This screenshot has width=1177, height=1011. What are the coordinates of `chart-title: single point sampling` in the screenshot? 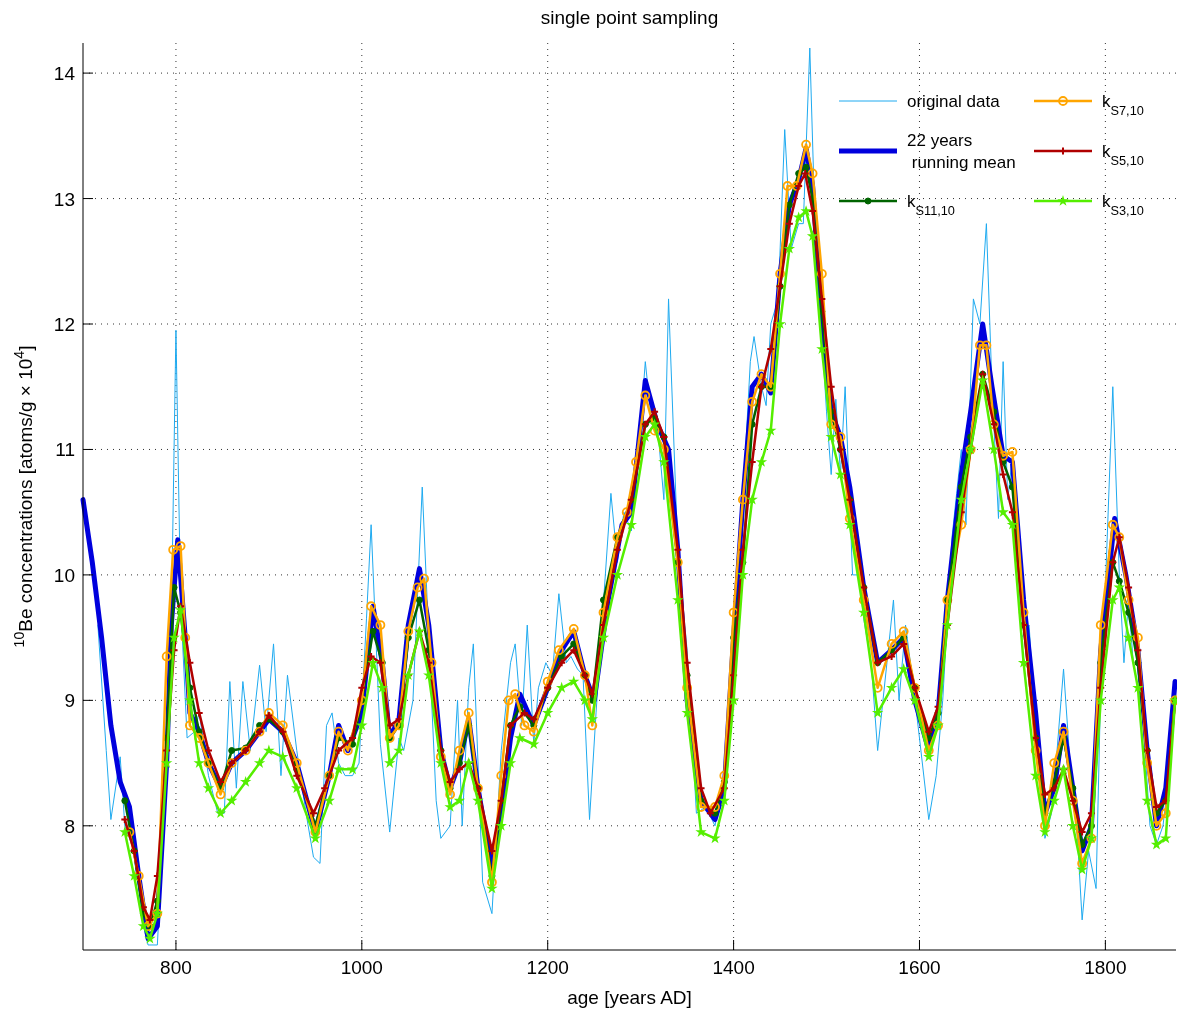 It's located at (629, 17).